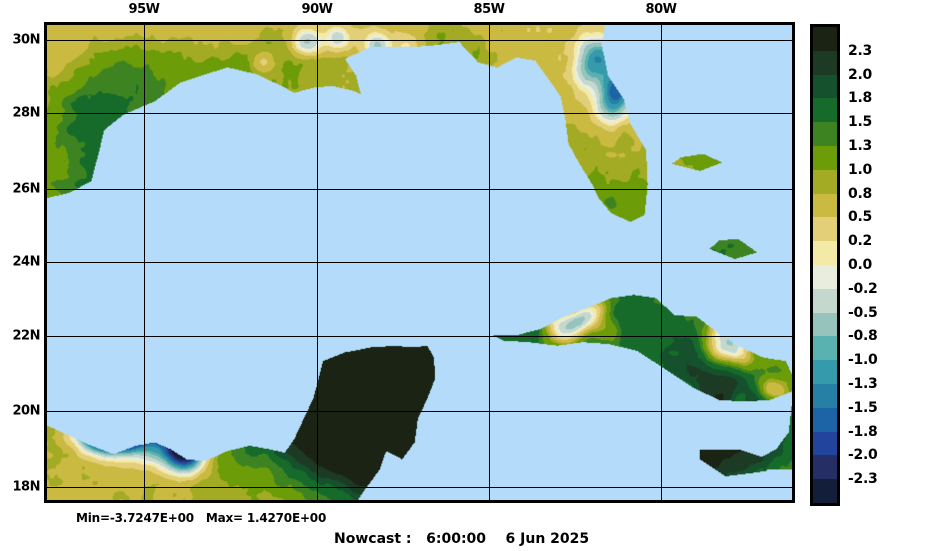  I want to click on colorbar-tick-label: -2.0, so click(863, 455).